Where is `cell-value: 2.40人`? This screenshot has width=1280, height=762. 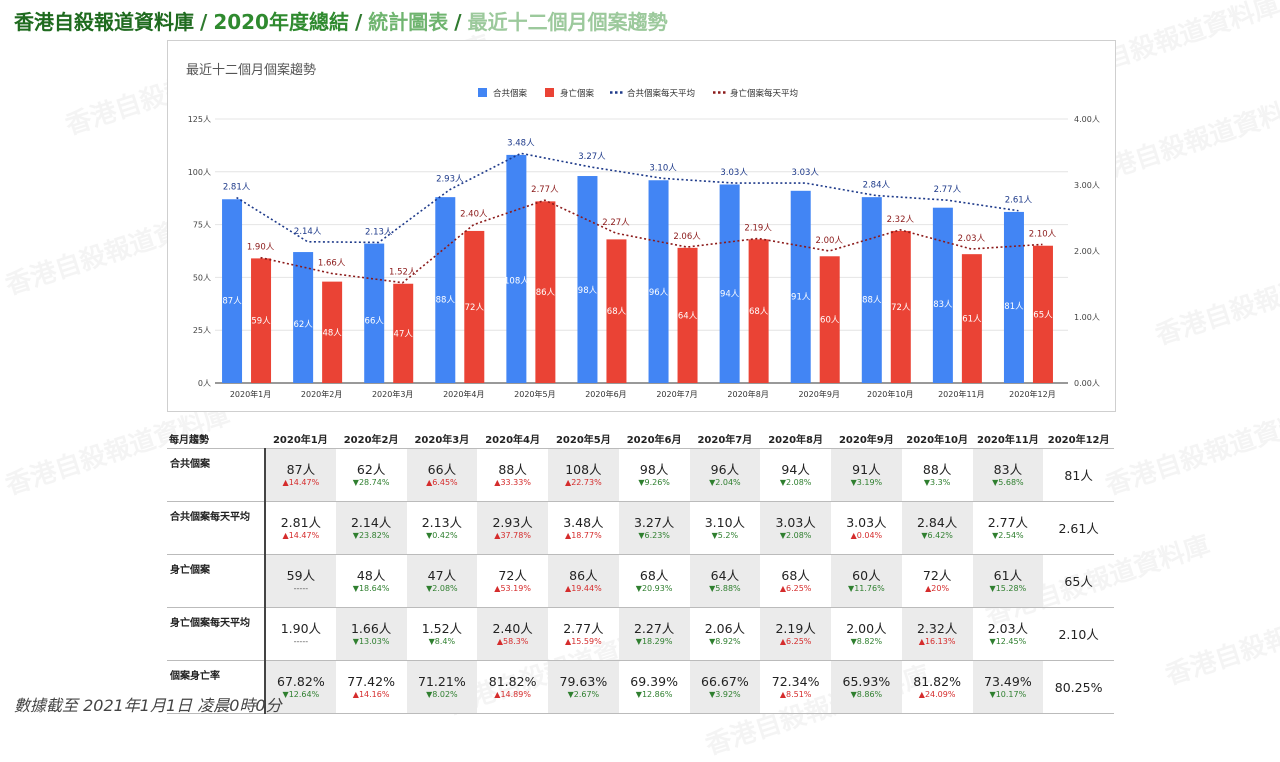
cell-value: 2.40人 is located at coordinates (512, 628).